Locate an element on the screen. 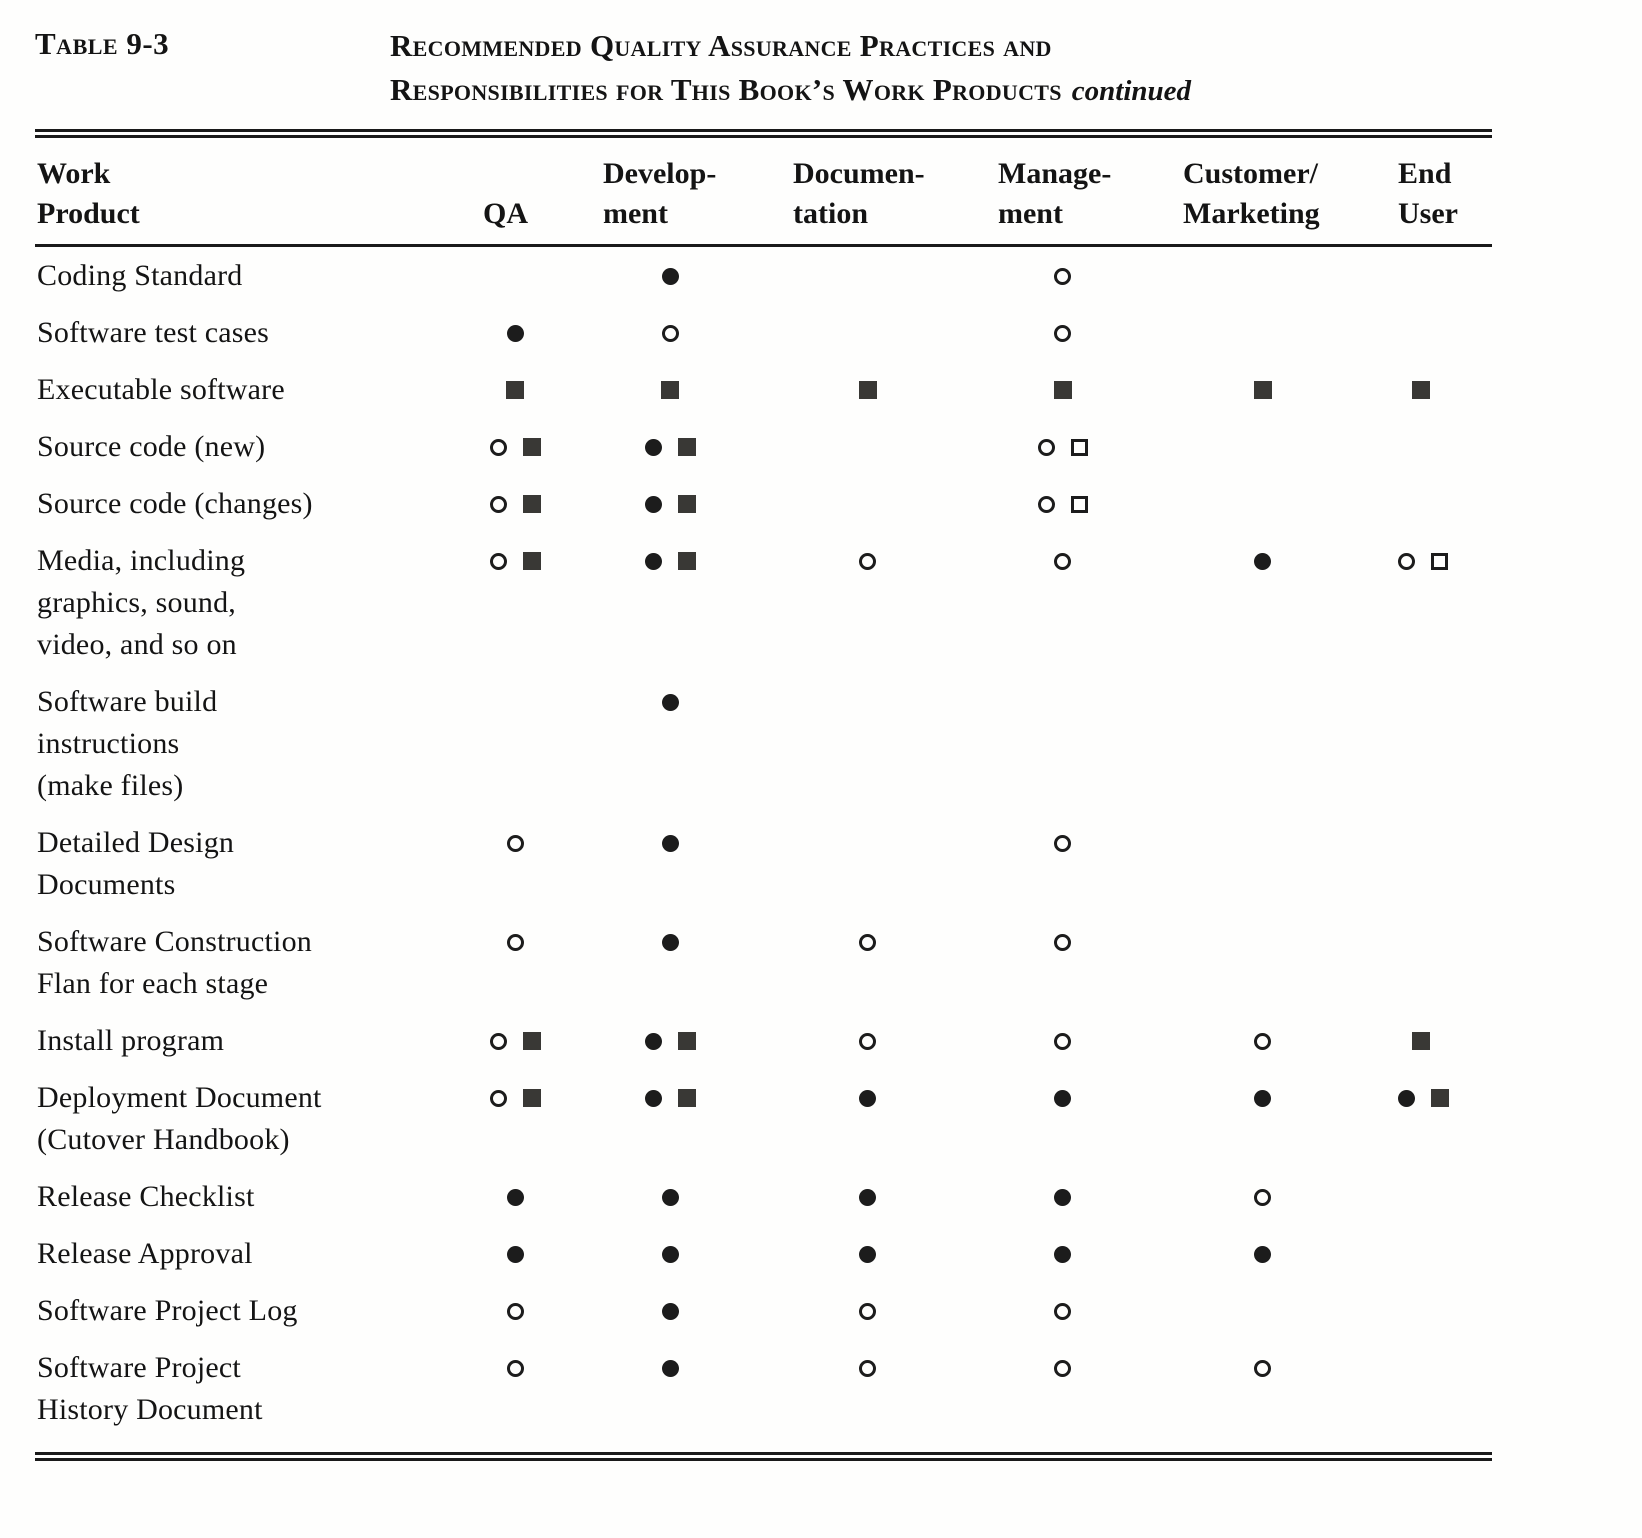 This screenshot has height=1538, width=1642. table-row: Deployment Document (Cutover Handbook) is located at coordinates (763, 1118).